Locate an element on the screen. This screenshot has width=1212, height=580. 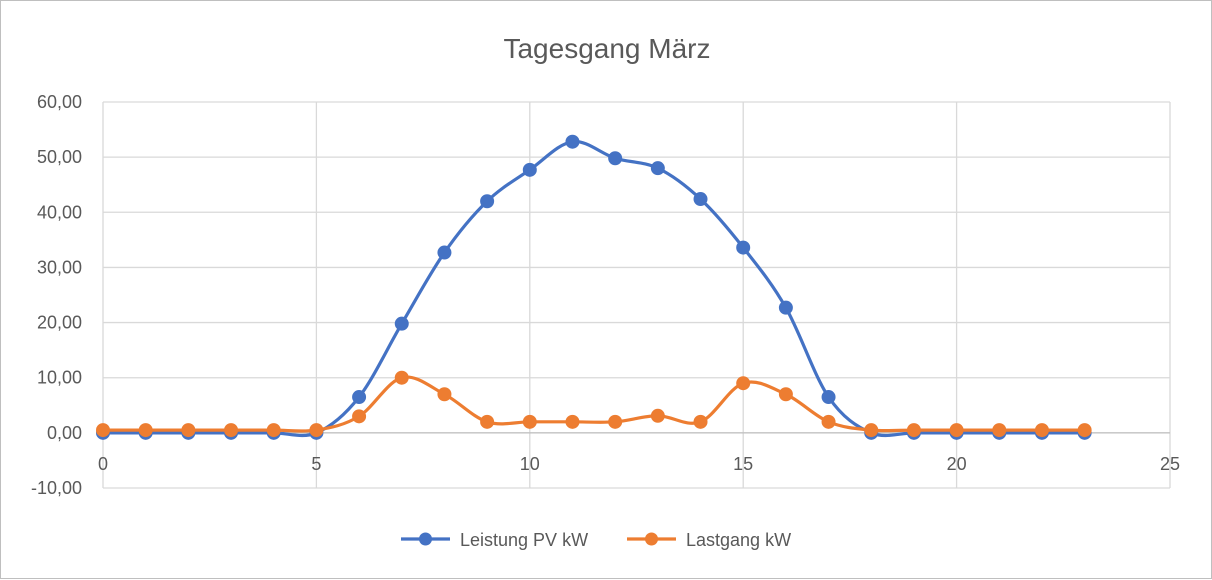
legend-label-2: Lastgang kW is located at coordinates (738, 540).